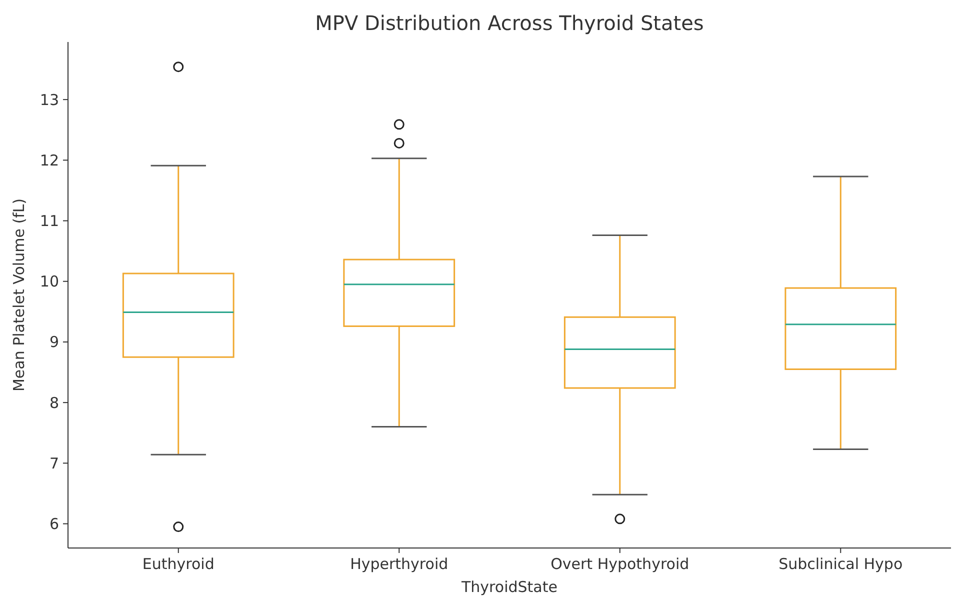  Describe the element at coordinates (54, 463) in the screenshot. I see `y-tick-label: 7` at that location.